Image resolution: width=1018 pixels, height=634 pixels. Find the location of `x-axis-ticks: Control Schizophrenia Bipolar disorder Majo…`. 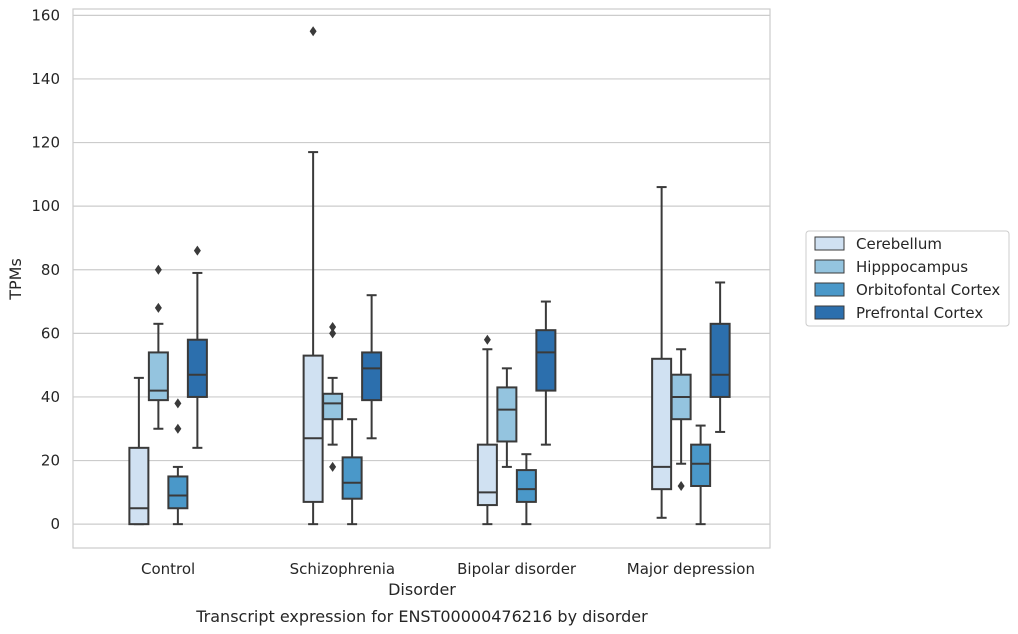

x-axis-ticks: Control Schizophrenia Bipolar disorder Majo… is located at coordinates (448, 569).